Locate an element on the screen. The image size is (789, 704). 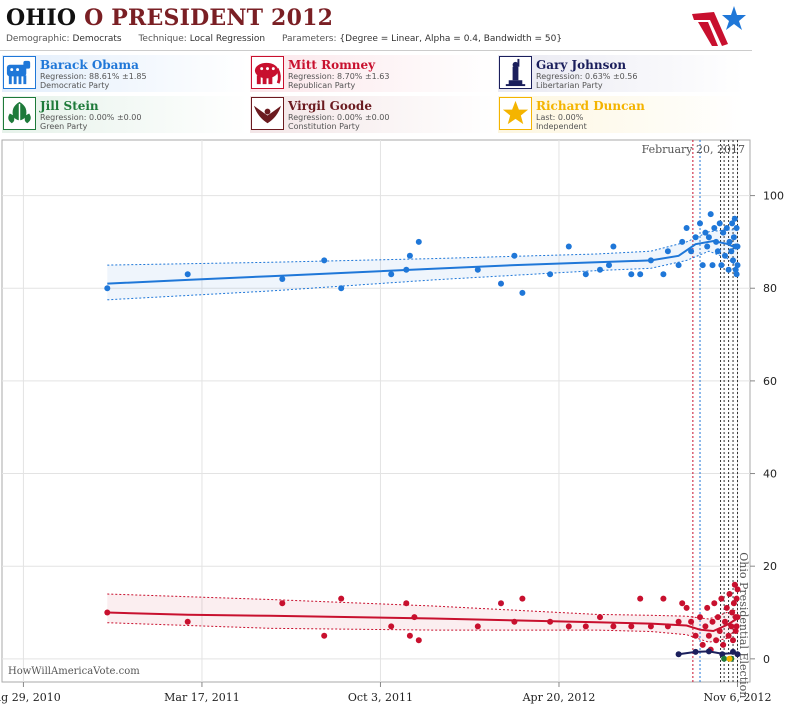
candidate-party: Libertarian Party is located at coordinates (569, 85).